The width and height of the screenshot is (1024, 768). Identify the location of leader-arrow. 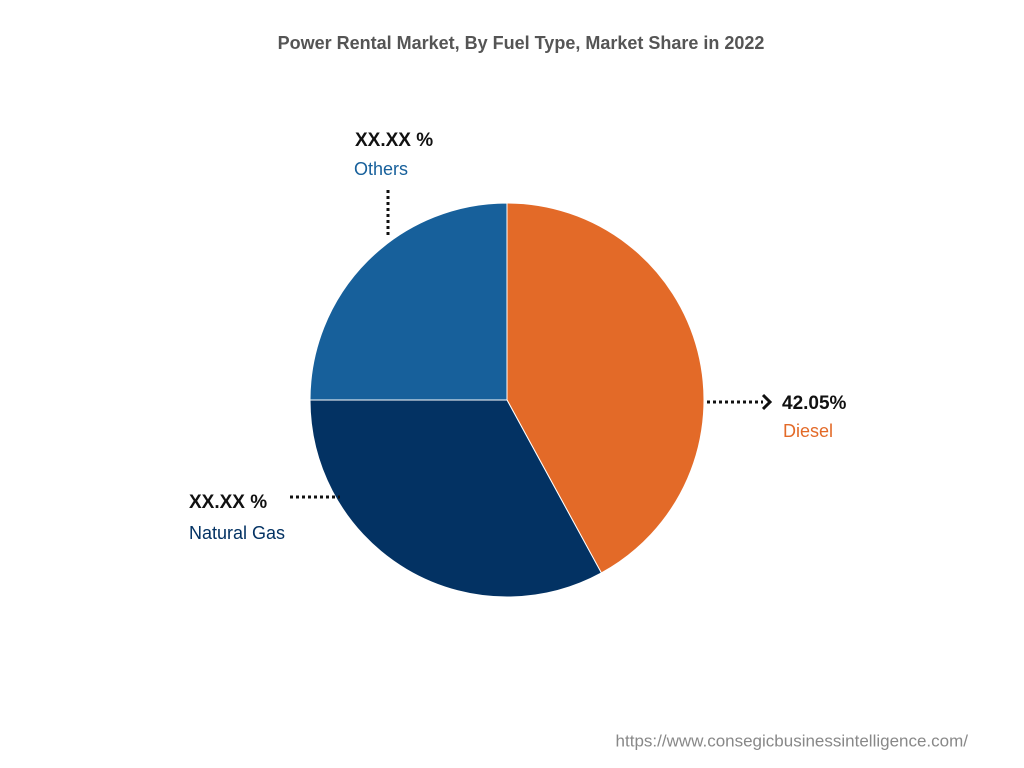
(767, 402).